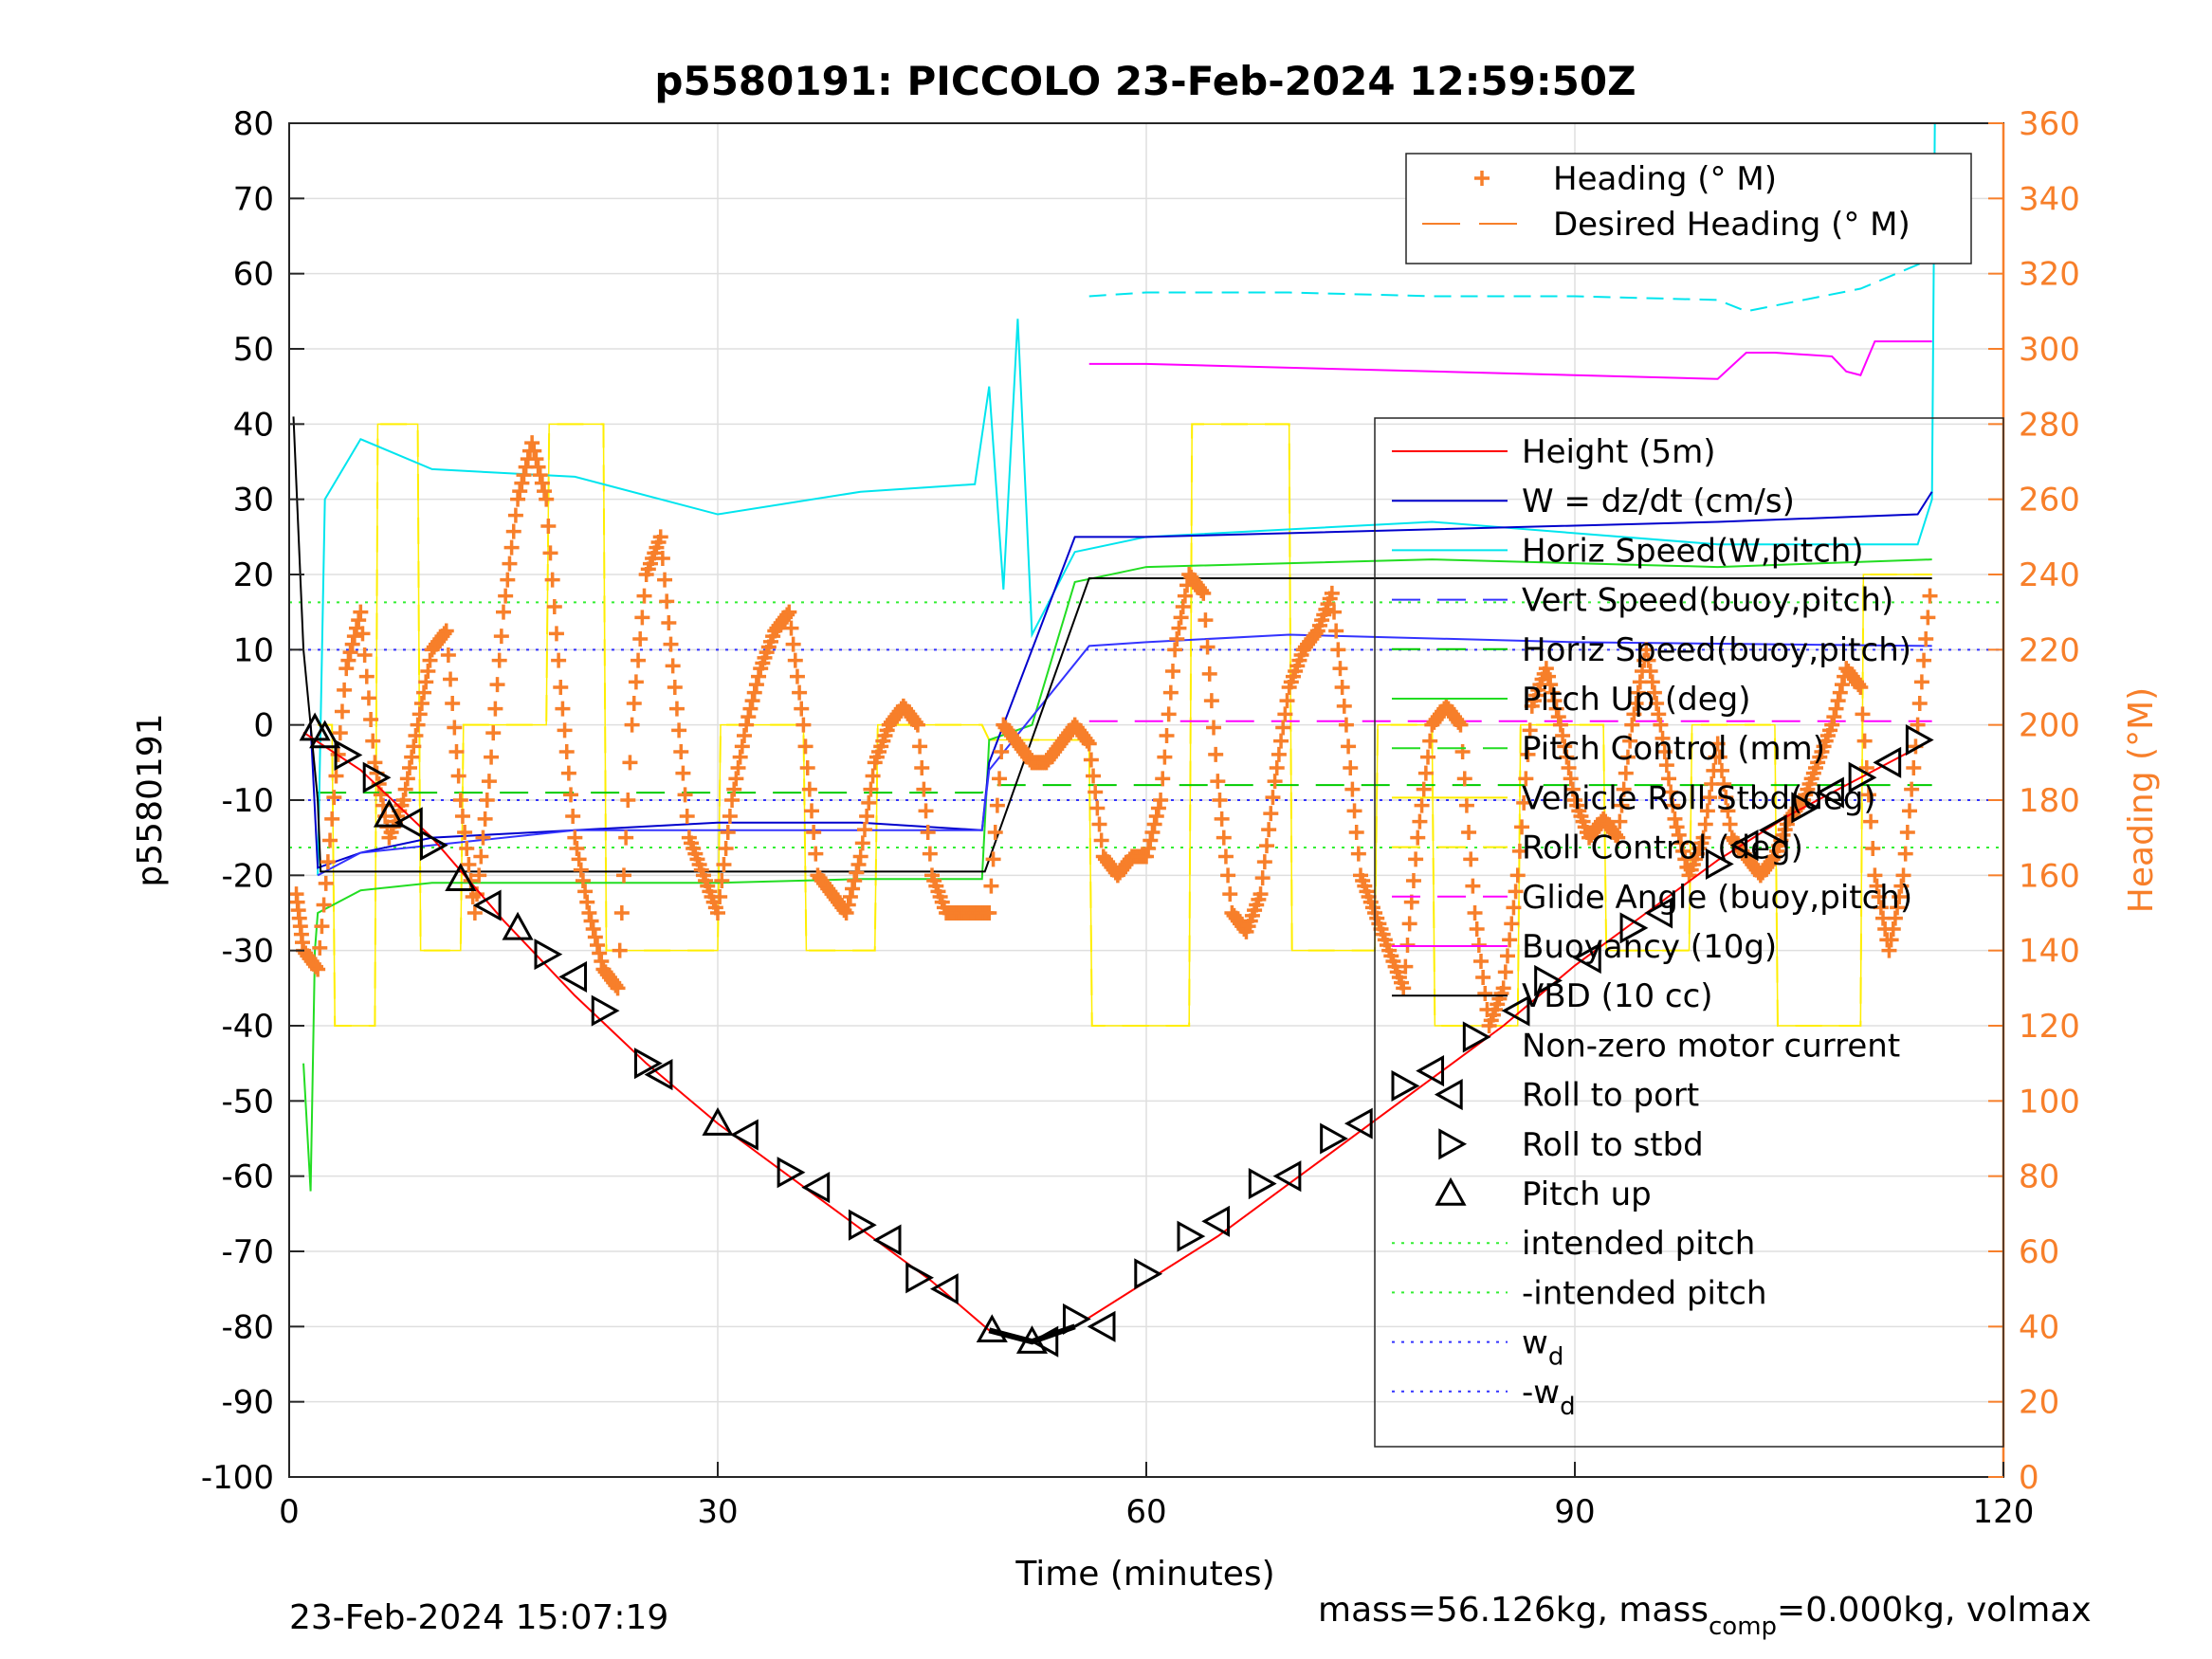 This screenshot has width=2212, height=1659. Describe the element at coordinates (1453, 1144) in the screenshot. I see `legend-marker-swatch` at that location.